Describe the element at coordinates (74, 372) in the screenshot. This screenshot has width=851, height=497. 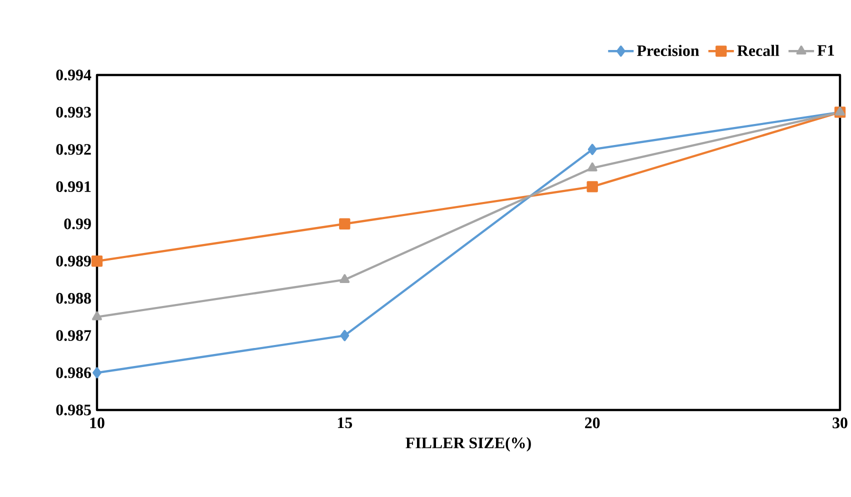
I see `y-tick-label: 0.986` at that location.